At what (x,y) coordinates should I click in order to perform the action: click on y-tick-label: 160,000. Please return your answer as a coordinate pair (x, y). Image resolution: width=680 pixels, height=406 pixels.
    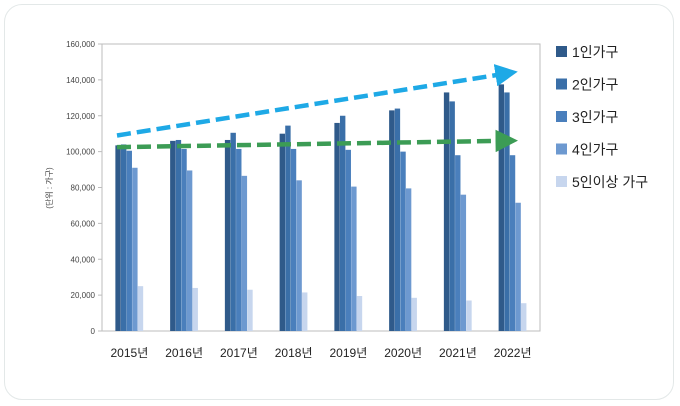
    Looking at the image, I should click on (80, 44).